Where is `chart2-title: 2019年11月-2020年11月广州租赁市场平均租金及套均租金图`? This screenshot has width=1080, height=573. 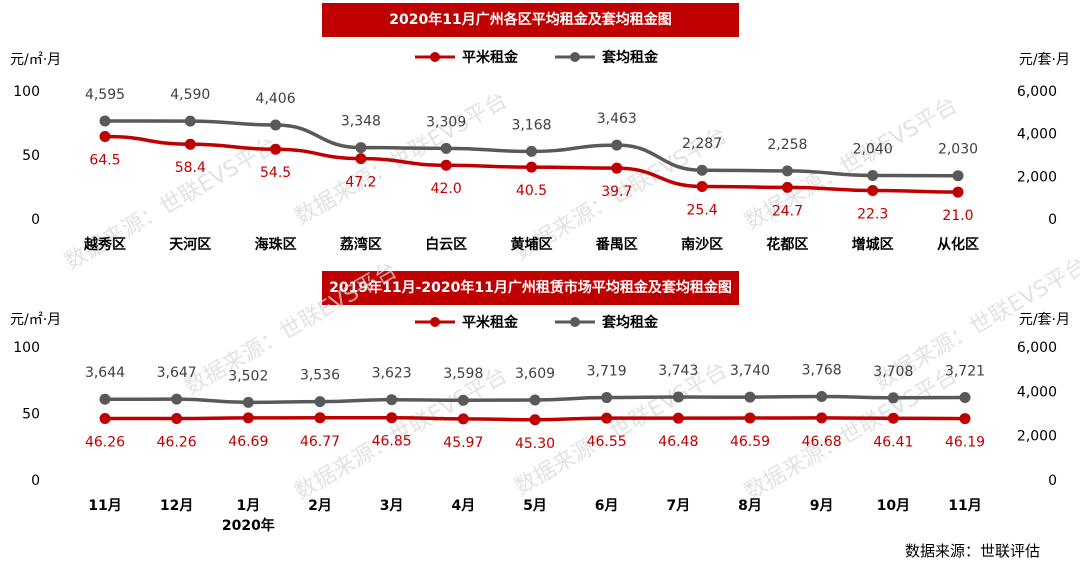
chart2-title: 2019年11月-2020年11月广州租赁市场平均租金及套均租金图 is located at coordinates (530, 288).